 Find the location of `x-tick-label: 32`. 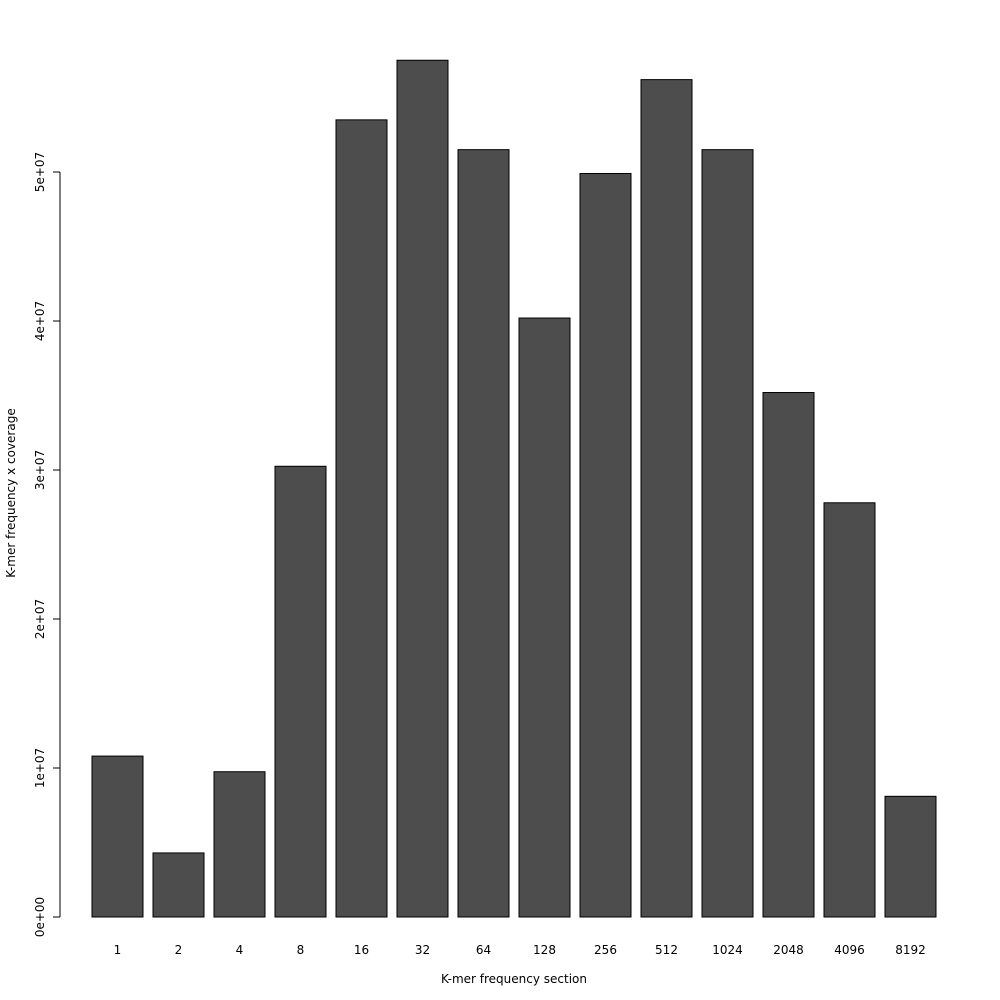

x-tick-label: 32 is located at coordinates (422, 950).